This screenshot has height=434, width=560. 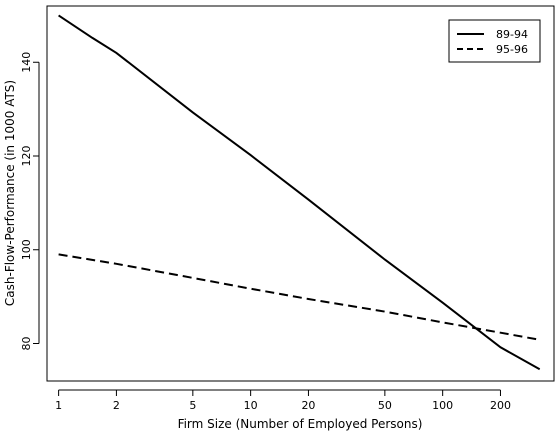 I want to click on legend-label-95-96: 95-96, so click(x=512, y=49).